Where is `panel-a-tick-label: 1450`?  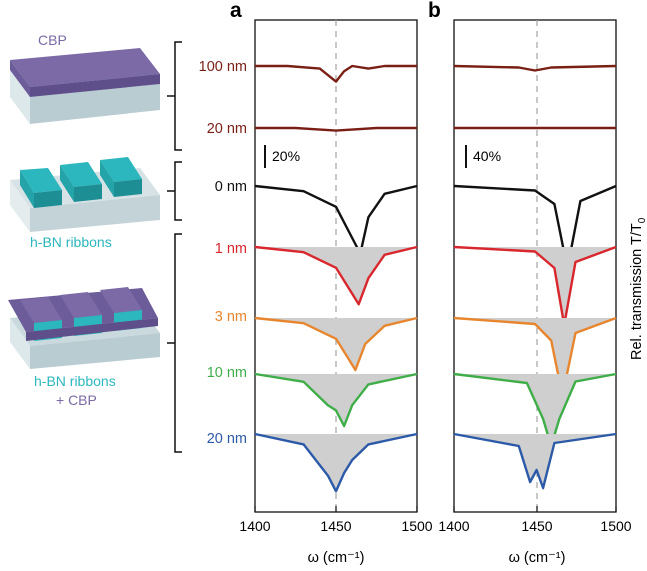
panel-a-tick-label: 1450 is located at coordinates (335, 526).